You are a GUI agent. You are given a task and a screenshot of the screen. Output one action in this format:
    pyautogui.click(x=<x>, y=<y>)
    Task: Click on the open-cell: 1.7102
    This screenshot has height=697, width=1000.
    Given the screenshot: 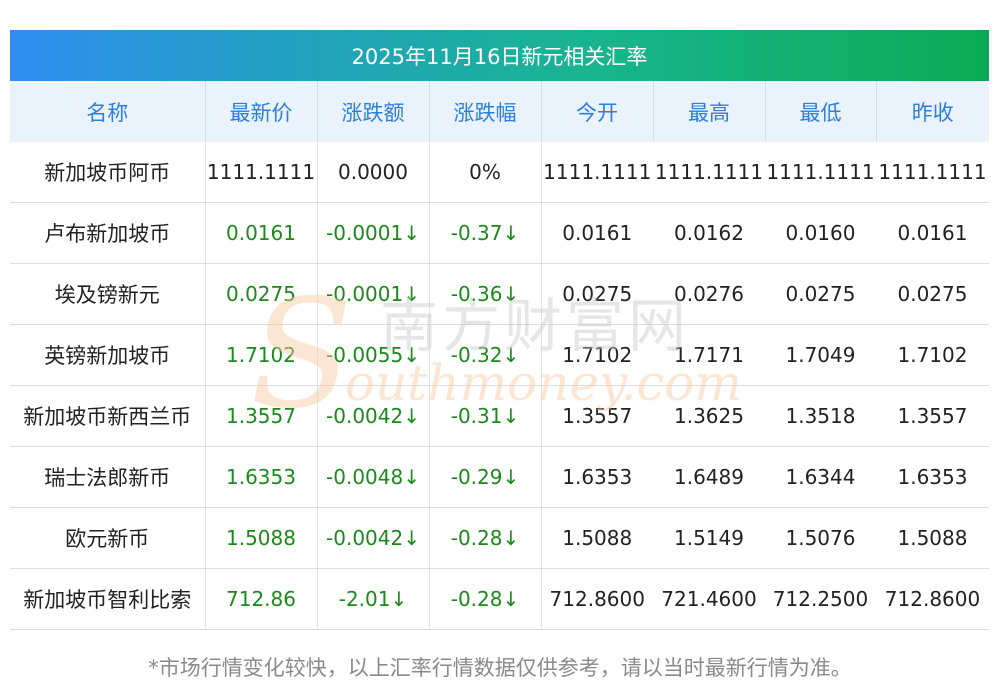 What is the action you would take?
    pyautogui.click(x=597, y=355)
    